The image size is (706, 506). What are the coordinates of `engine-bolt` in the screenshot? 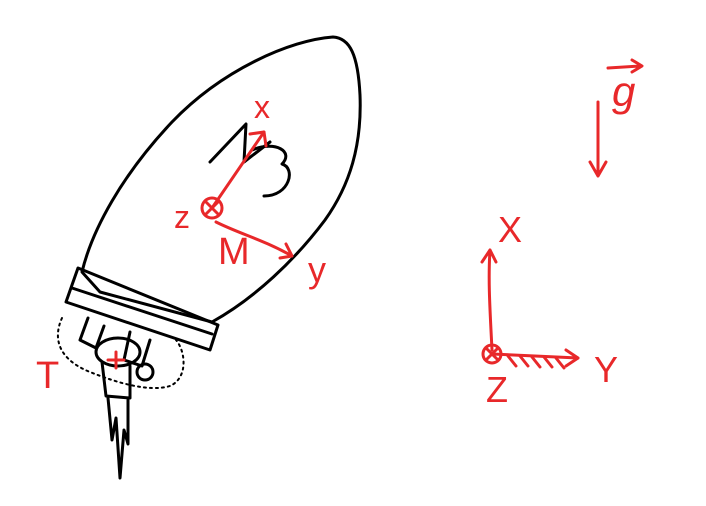 It's located at (145, 372).